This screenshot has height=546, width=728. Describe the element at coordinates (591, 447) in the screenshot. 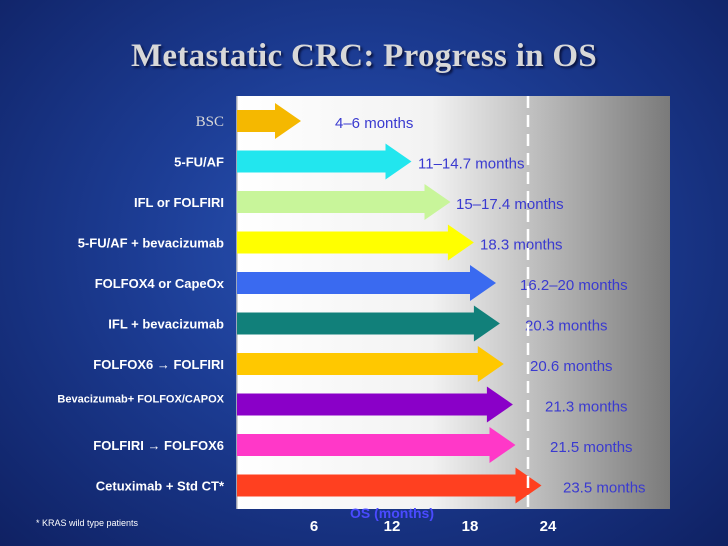

I see `value-label: 21.5 months` at that location.